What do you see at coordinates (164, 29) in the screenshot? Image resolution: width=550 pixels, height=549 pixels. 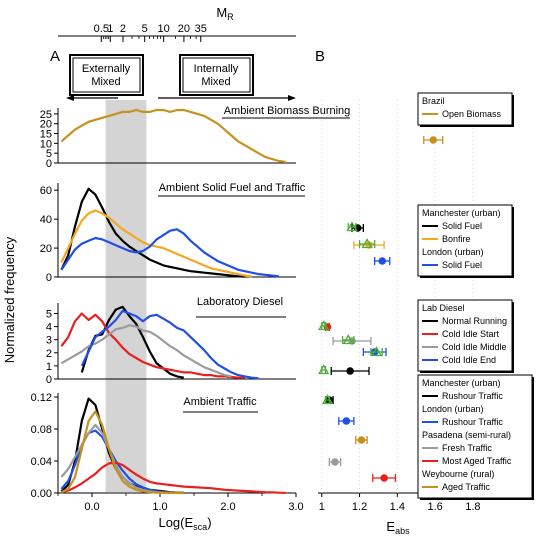 I see `top-axis-tick-label: 10` at bounding box center [164, 29].